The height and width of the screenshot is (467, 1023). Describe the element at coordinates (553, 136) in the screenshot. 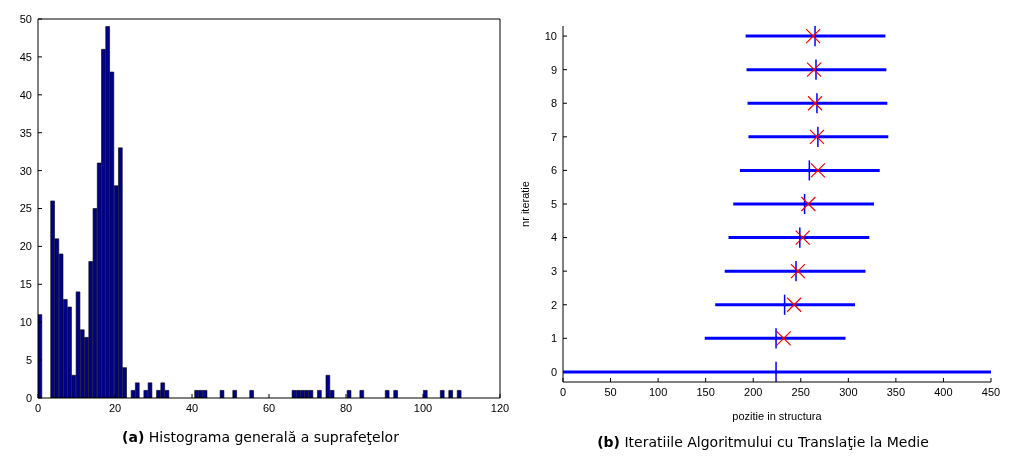

I see `y-tick-label: 7` at that location.